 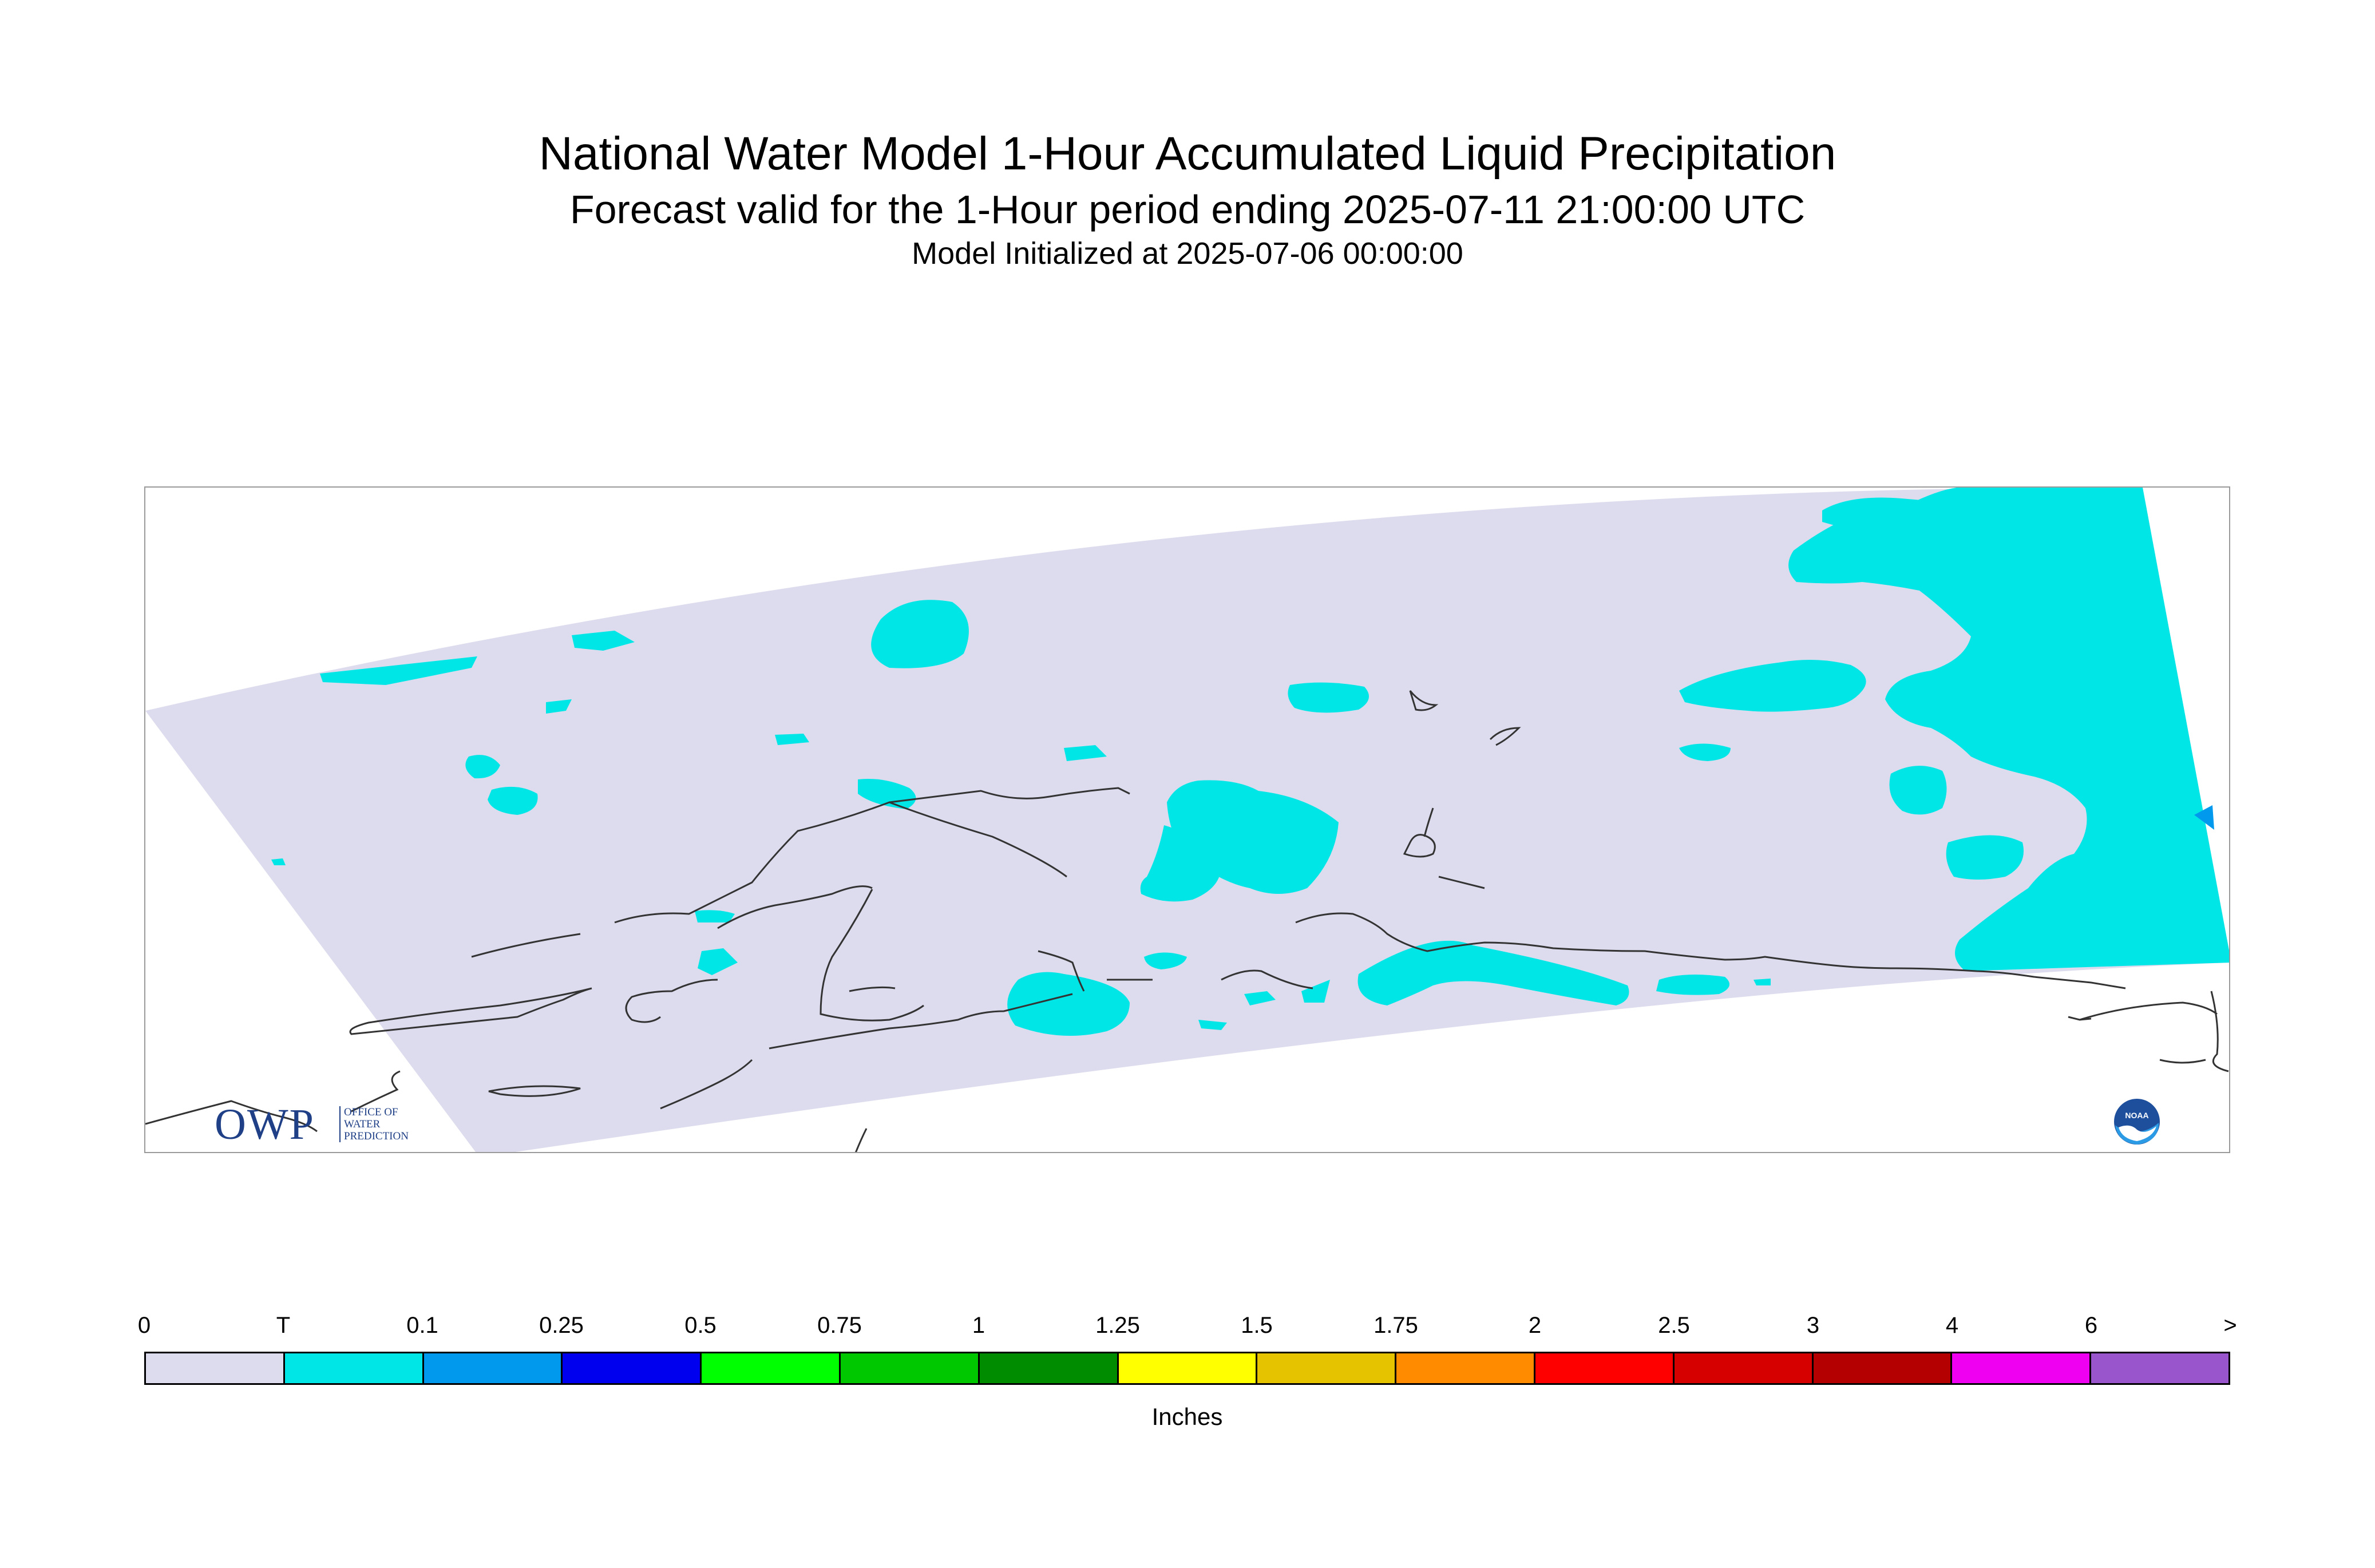 What do you see at coordinates (422, 1325) in the screenshot?
I see `legend-tick-label: 0.1` at bounding box center [422, 1325].